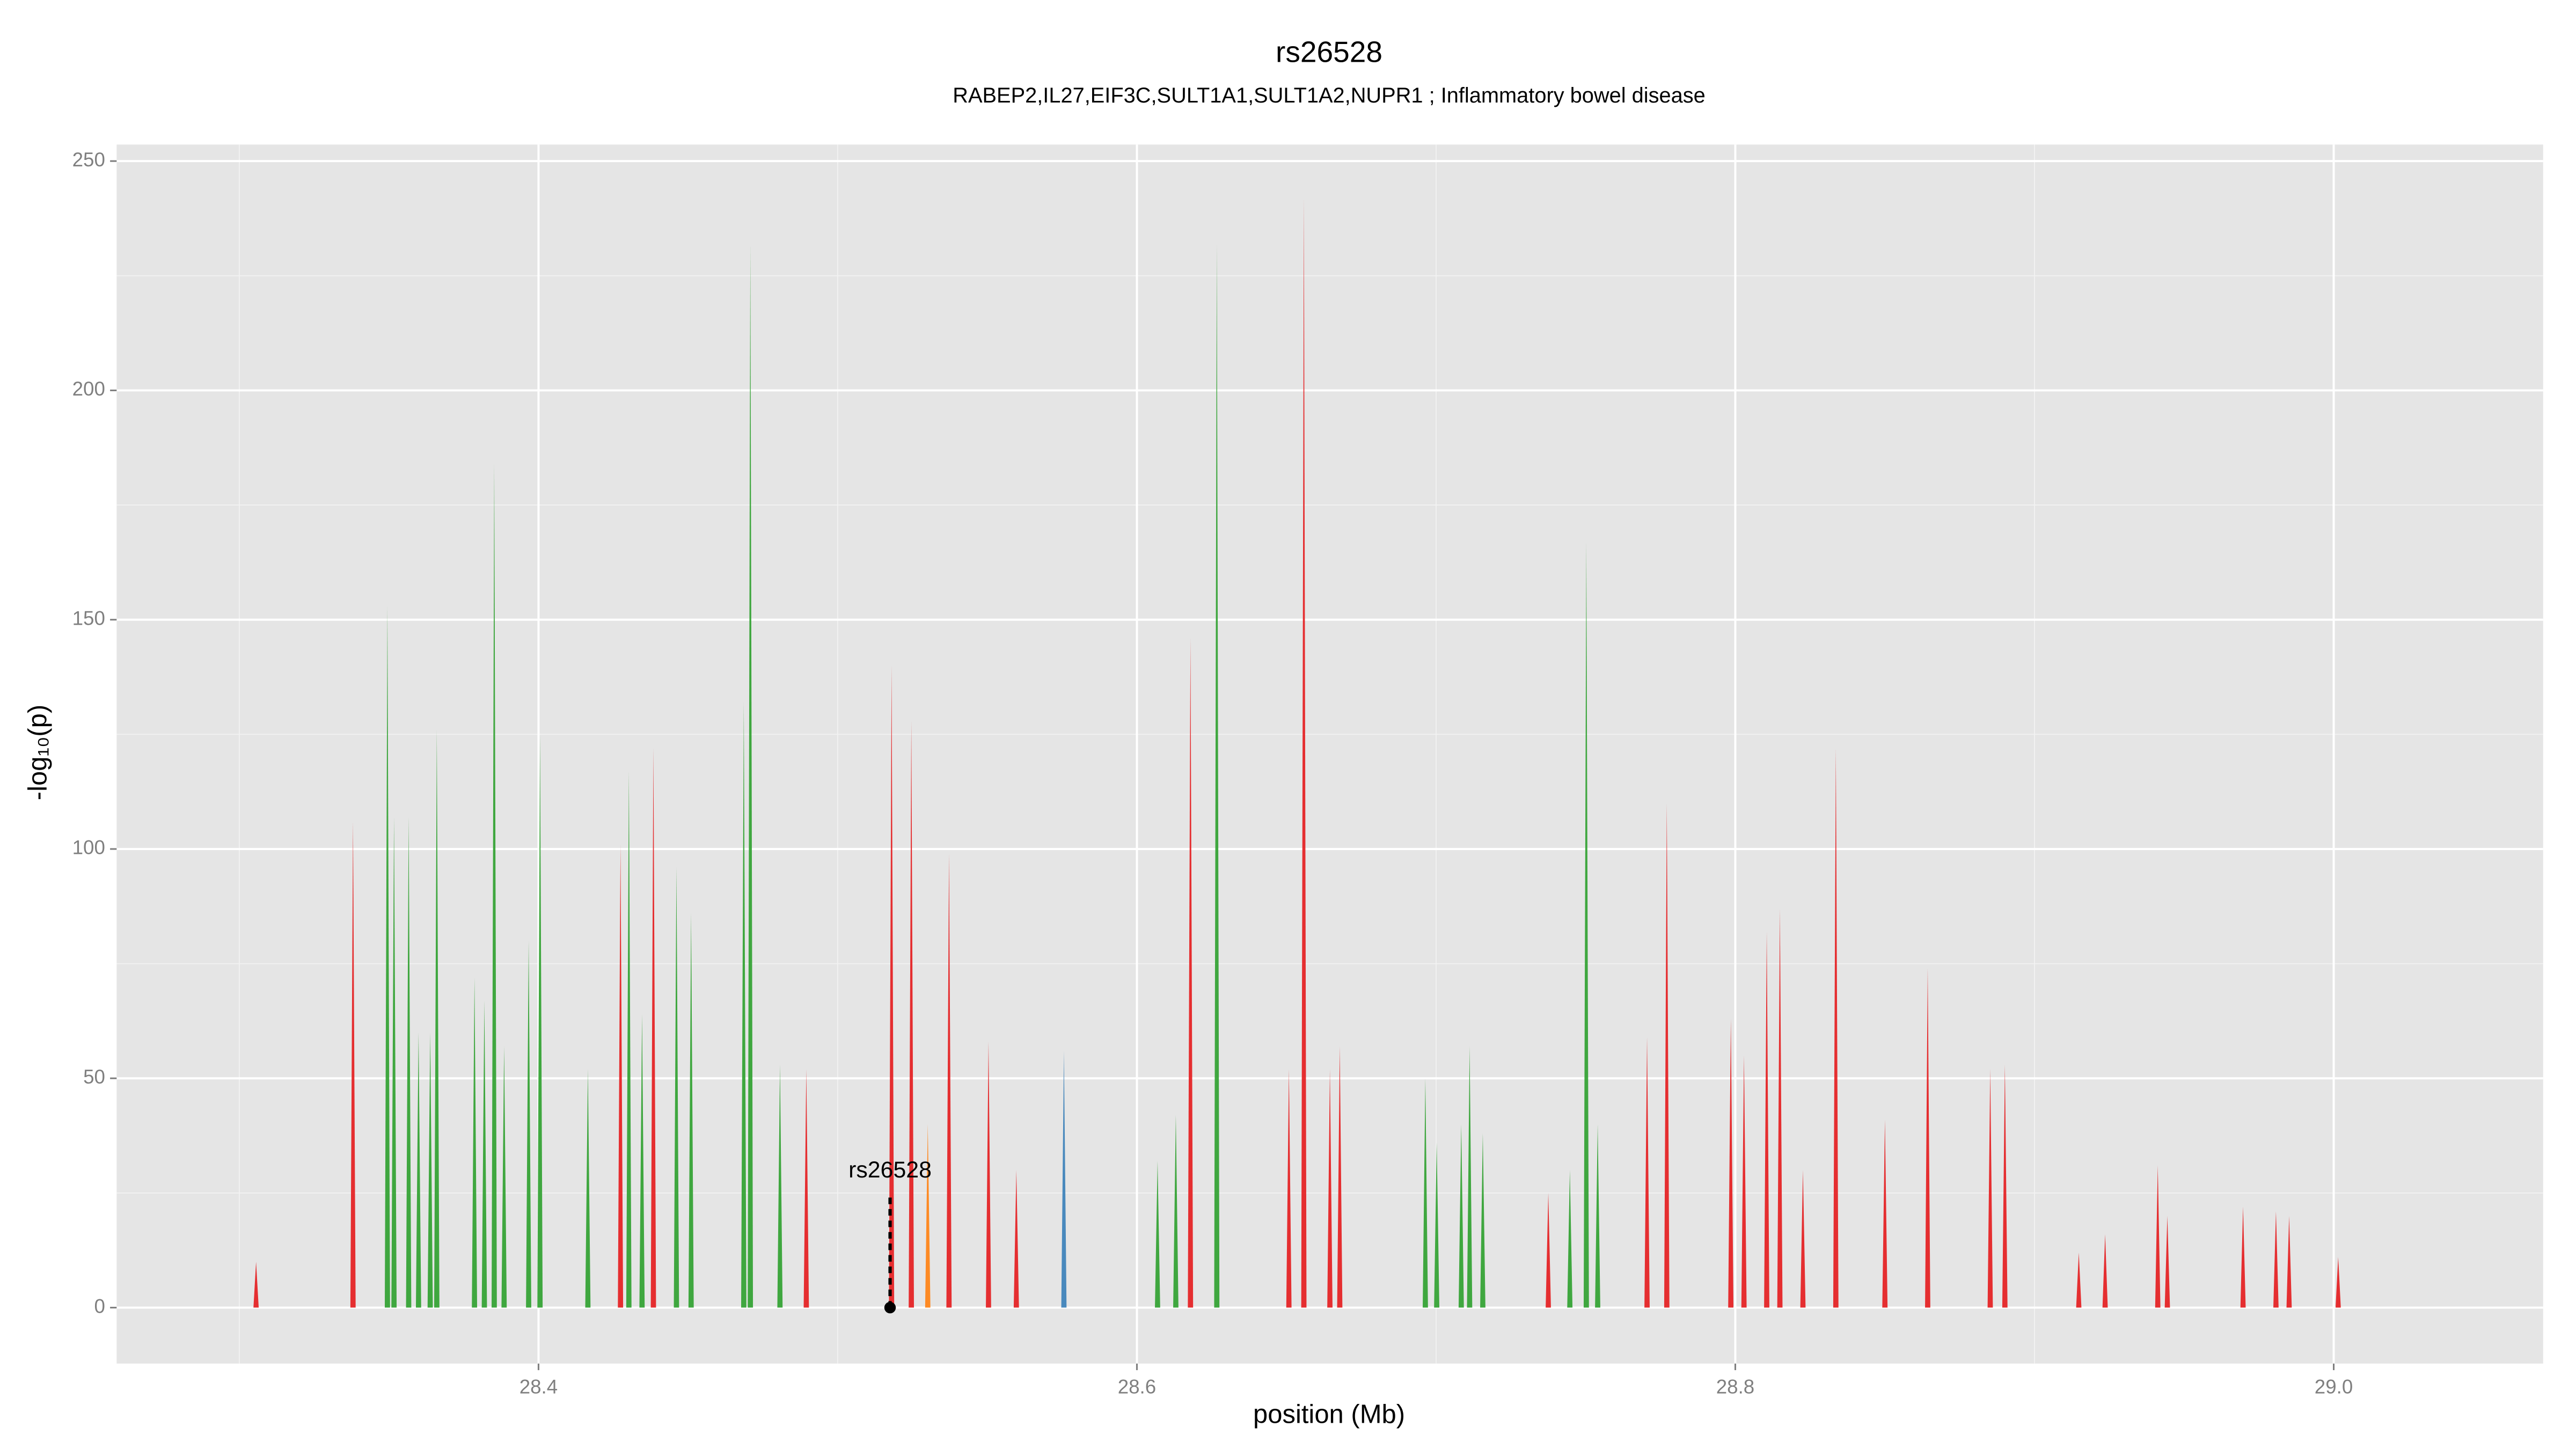  I want to click on y-tick-label: 250, so click(88, 160).